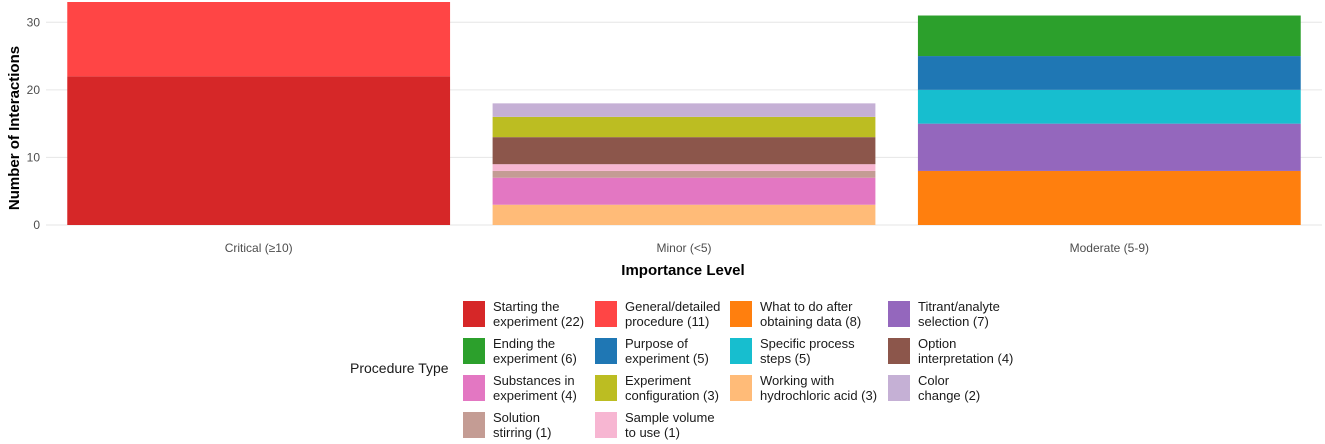  What do you see at coordinates (535, 351) in the screenshot?
I see `legend-label: Ending the experiment (6)` at bounding box center [535, 351].